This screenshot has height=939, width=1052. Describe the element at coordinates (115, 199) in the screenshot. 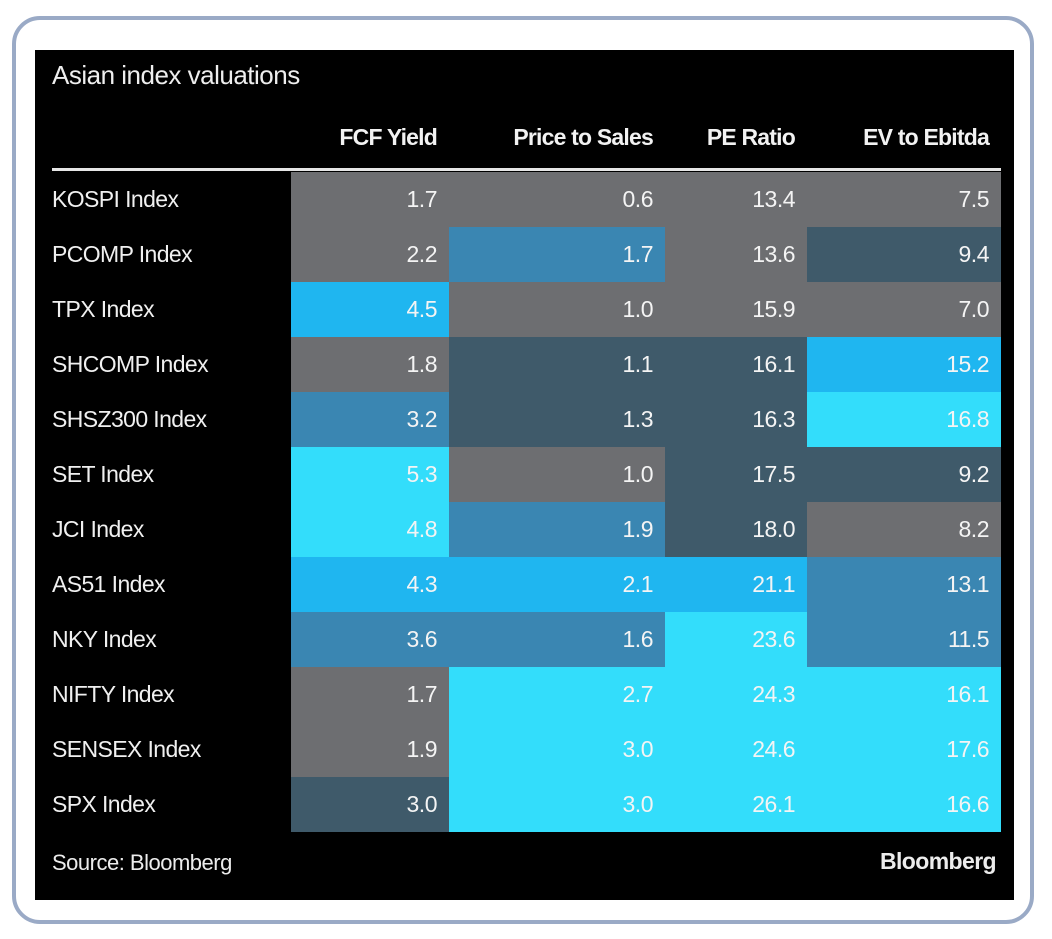

I see `row-label: KOSPI Index` at that location.